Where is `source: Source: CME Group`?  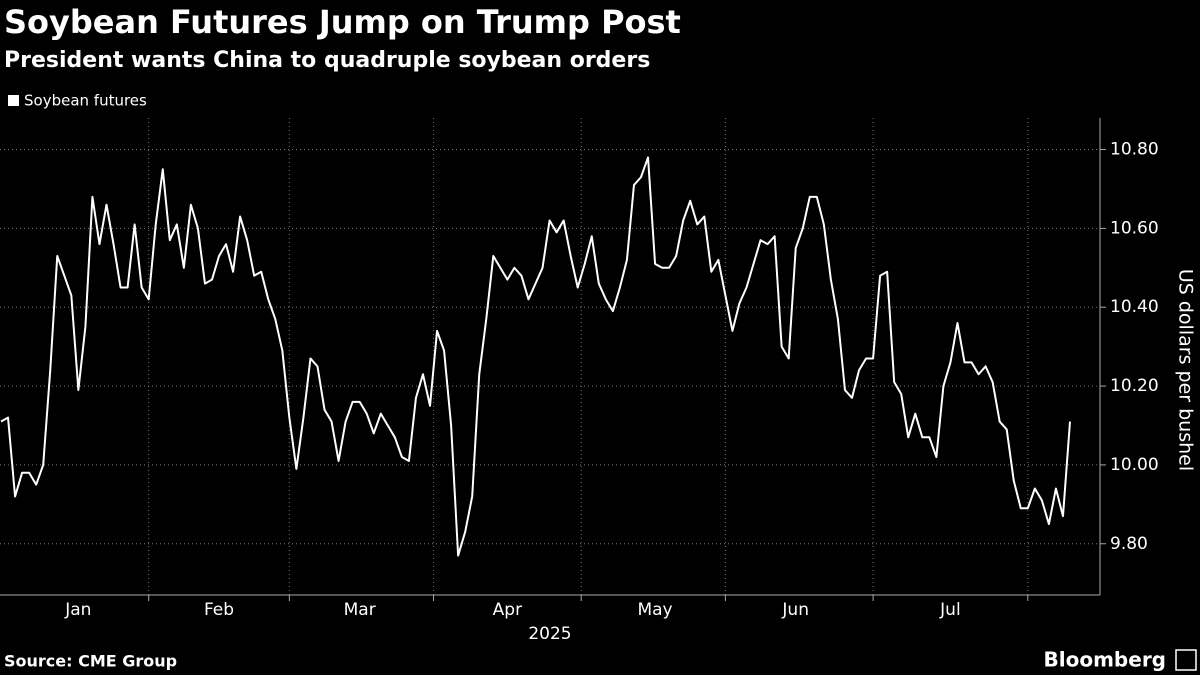 source: Source: CME Group is located at coordinates (90, 661).